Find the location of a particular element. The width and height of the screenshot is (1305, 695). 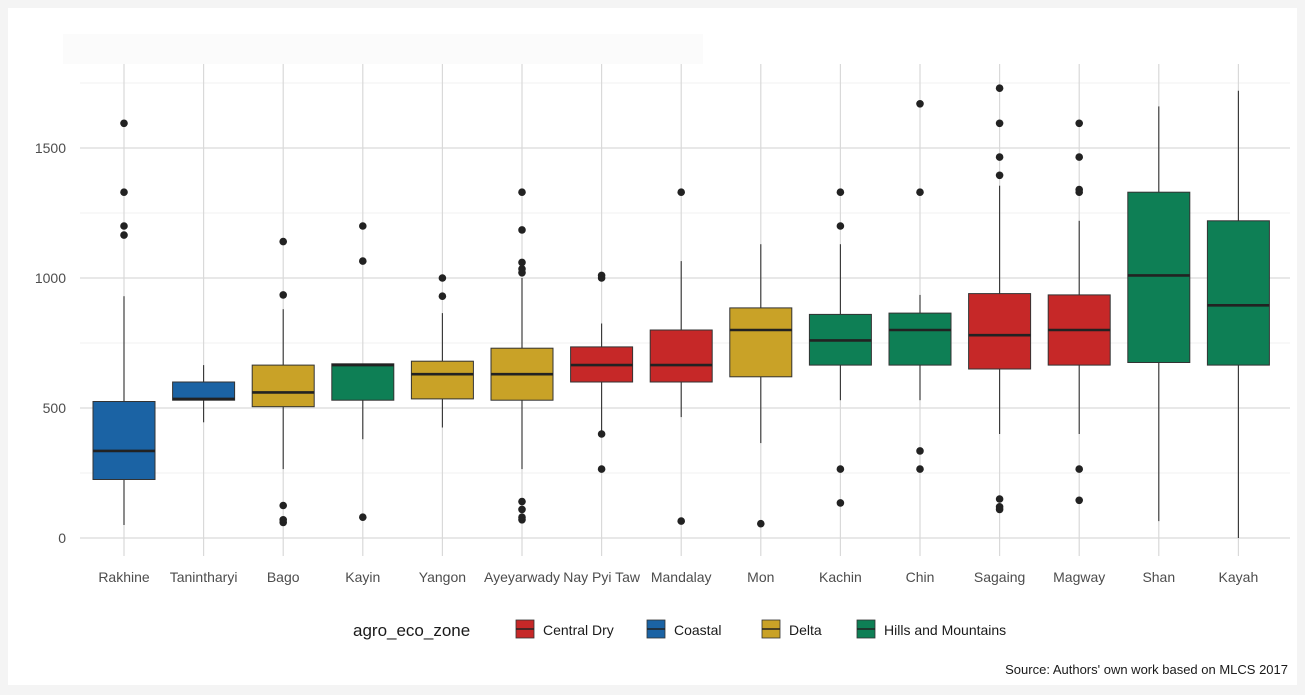

y-tick-label: 1500 is located at coordinates (50, 148).